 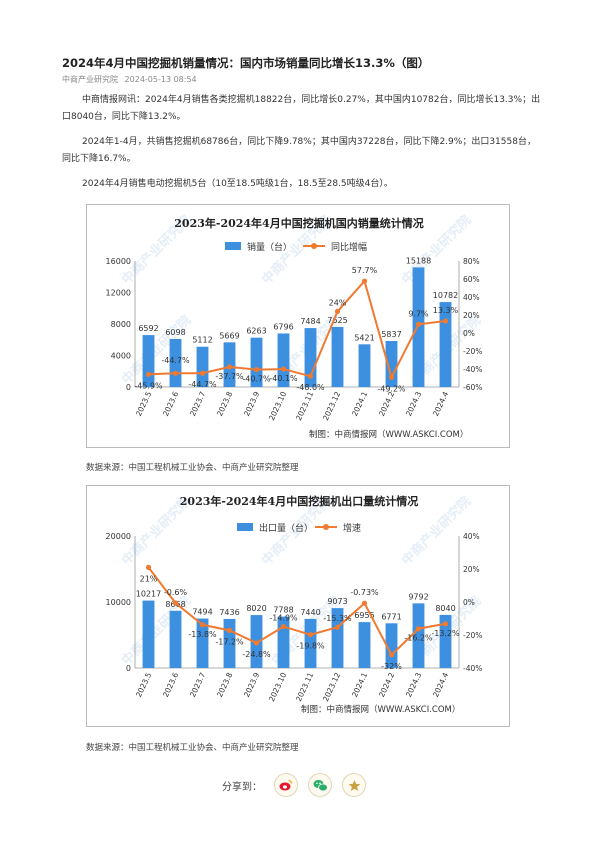 I want to click on share-label: 分享到：, so click(x=242, y=787).